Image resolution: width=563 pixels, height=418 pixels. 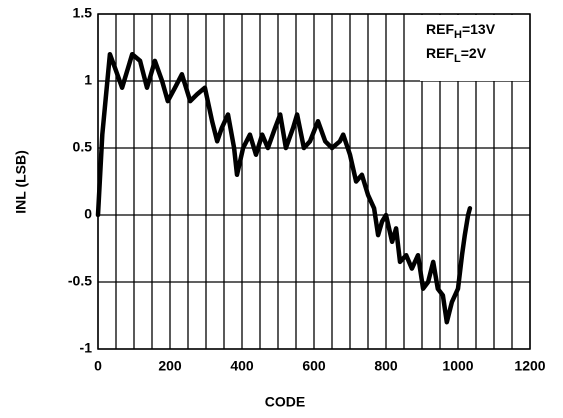 What do you see at coordinates (314, 366) in the screenshot?
I see `x-tick-label: 600` at bounding box center [314, 366].